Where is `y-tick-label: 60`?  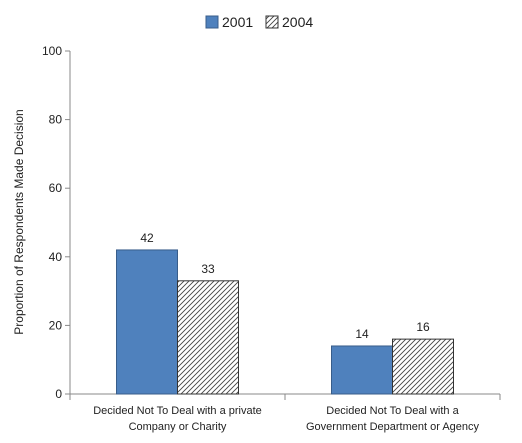
y-tick-label: 60 is located at coordinates (56, 188).